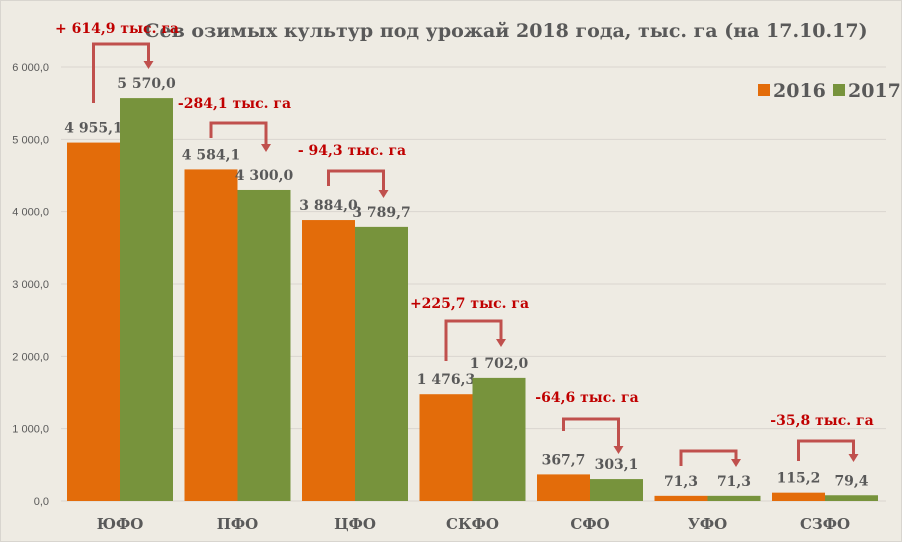 This screenshot has width=902, height=542. What do you see at coordinates (825, 524) in the screenshot?
I see `x-tick-label: СЗФО` at bounding box center [825, 524].